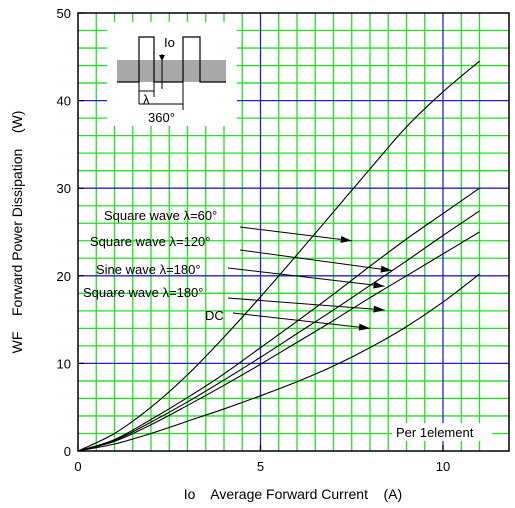  I want to click on y-tick-label: 0, so click(67, 451).